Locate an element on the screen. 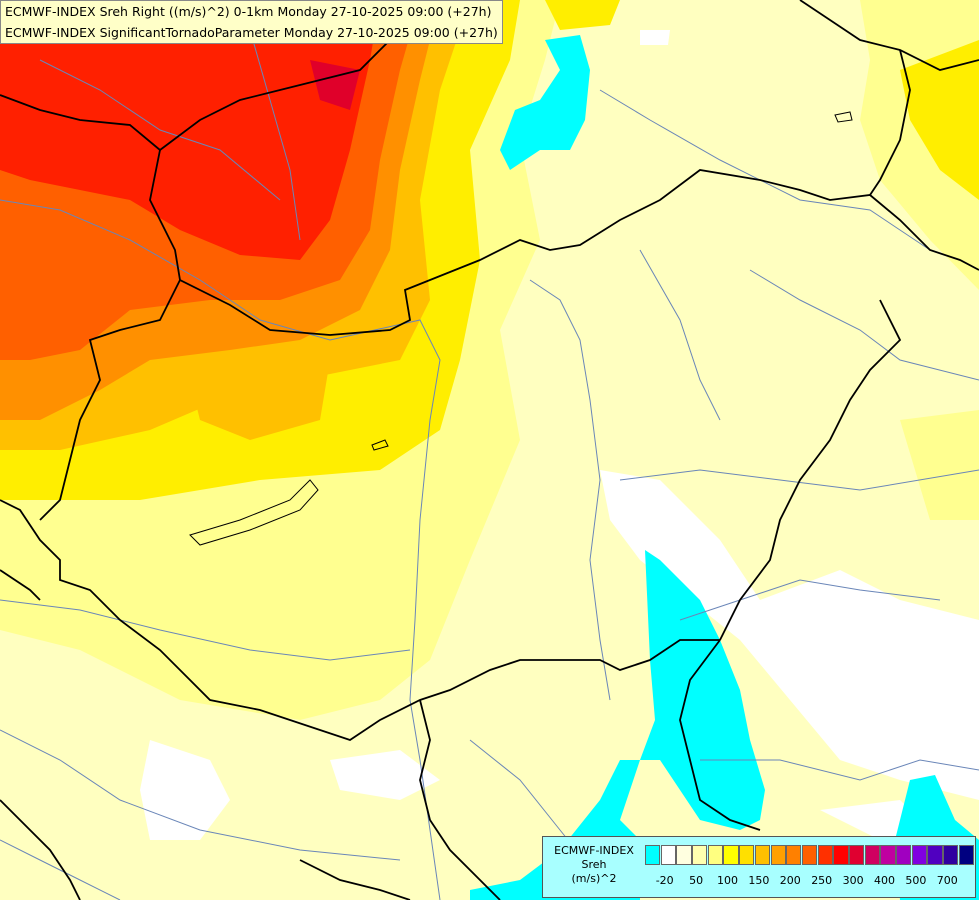  legend-tick-label: -20 is located at coordinates (664, 880).